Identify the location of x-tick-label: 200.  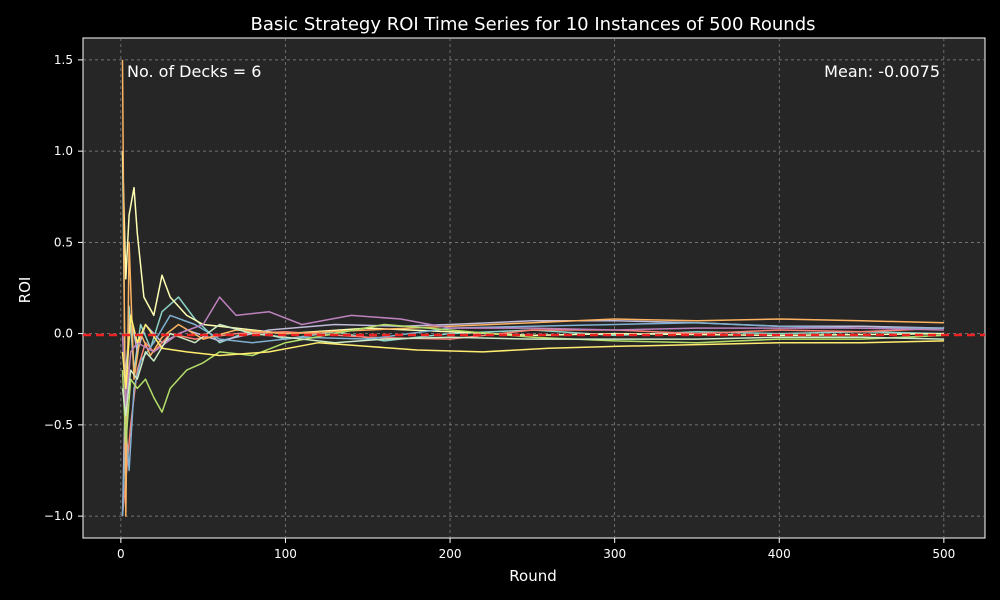
(450, 554).